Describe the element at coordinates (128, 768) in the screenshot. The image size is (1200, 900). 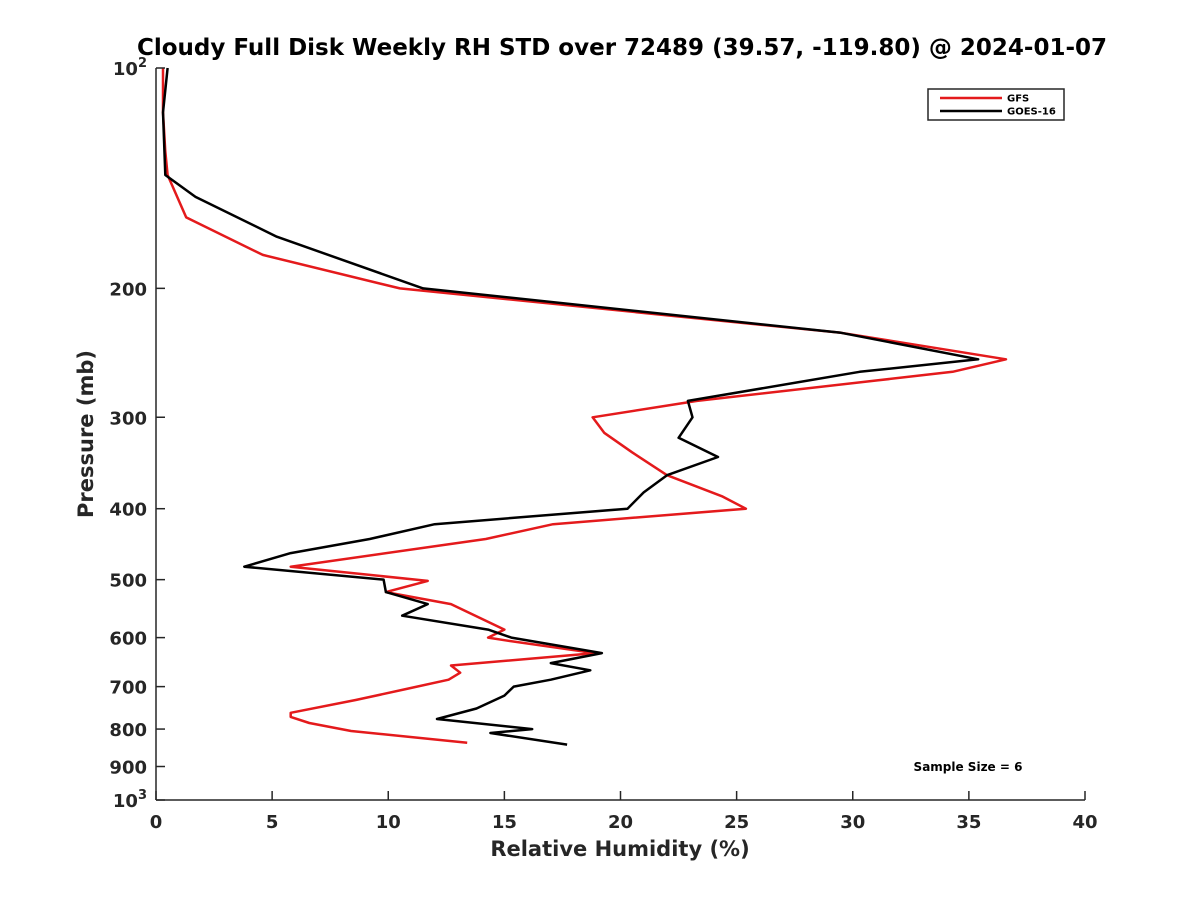
I see `y-tick-label: 900` at that location.